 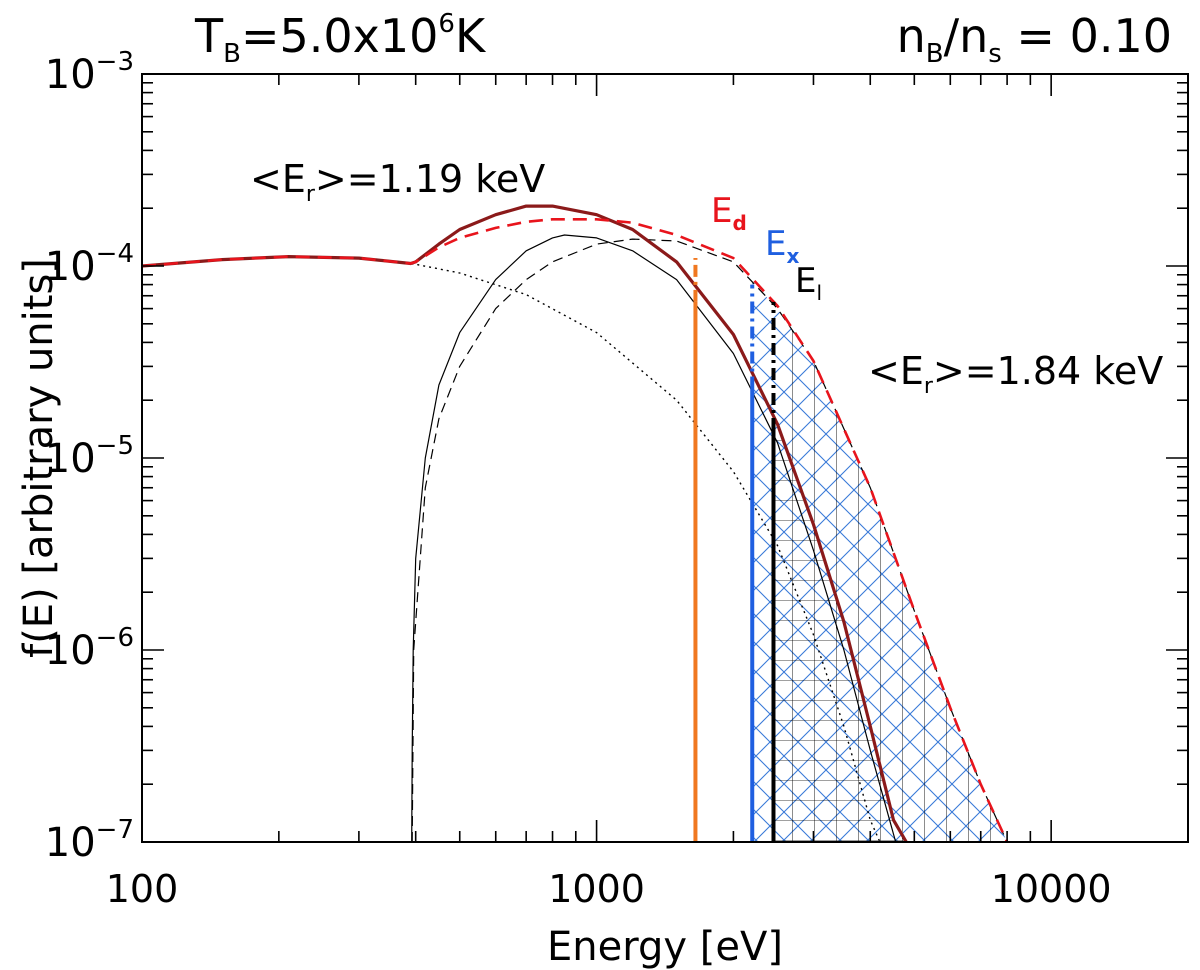 What do you see at coordinates (89, 648) in the screenshot?
I see `y-tick-label: 10⁻⁶` at bounding box center [89, 648].